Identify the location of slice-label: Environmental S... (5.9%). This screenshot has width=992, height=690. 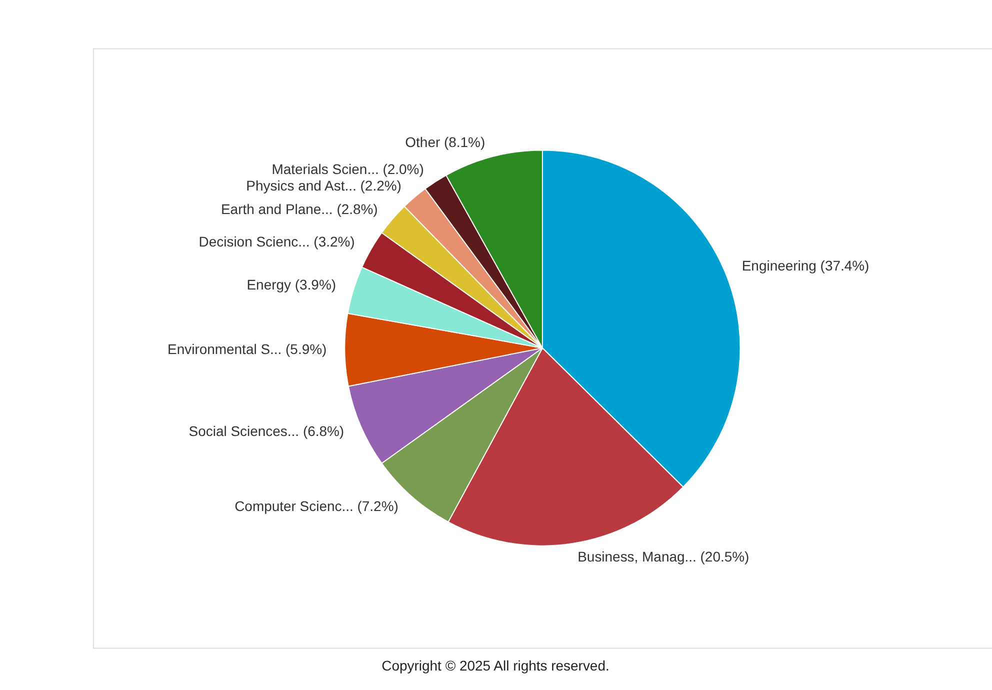
(247, 348).